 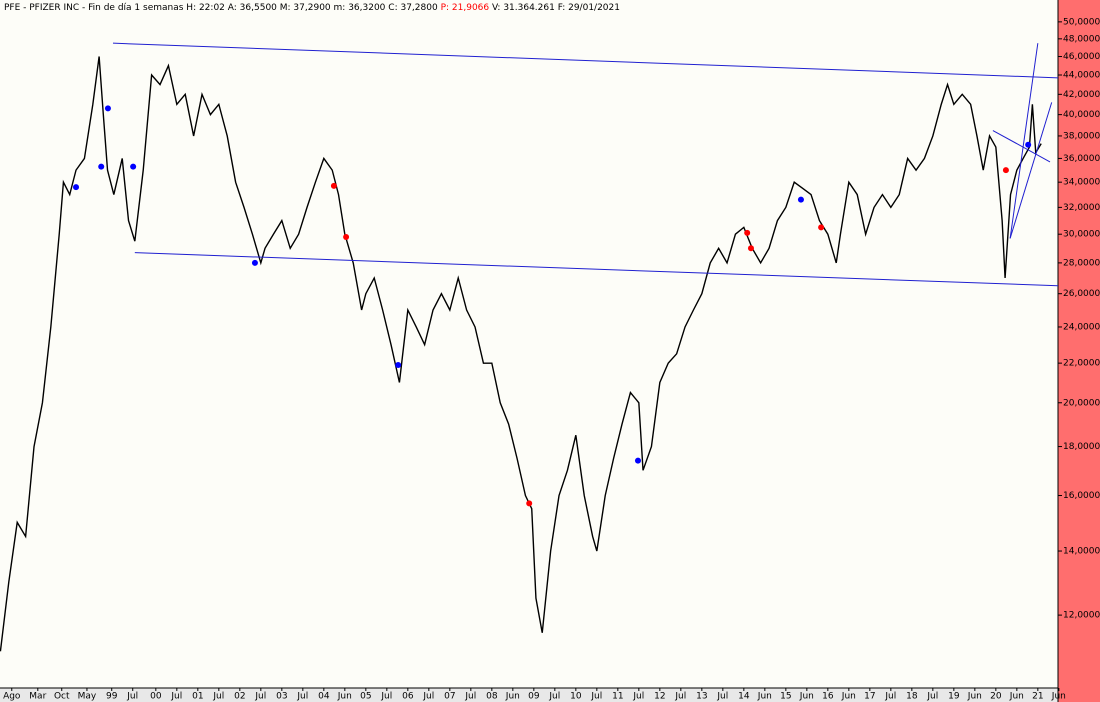 I want to click on y-tick-label: 26,0000, so click(x=1081, y=294).